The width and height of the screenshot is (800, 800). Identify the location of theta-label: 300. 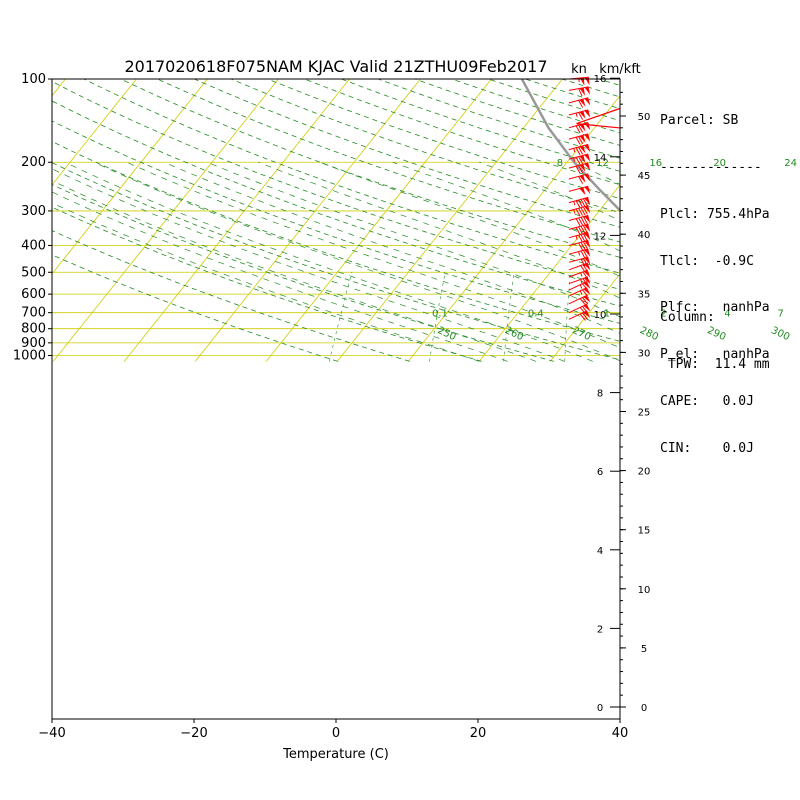
(780, 334).